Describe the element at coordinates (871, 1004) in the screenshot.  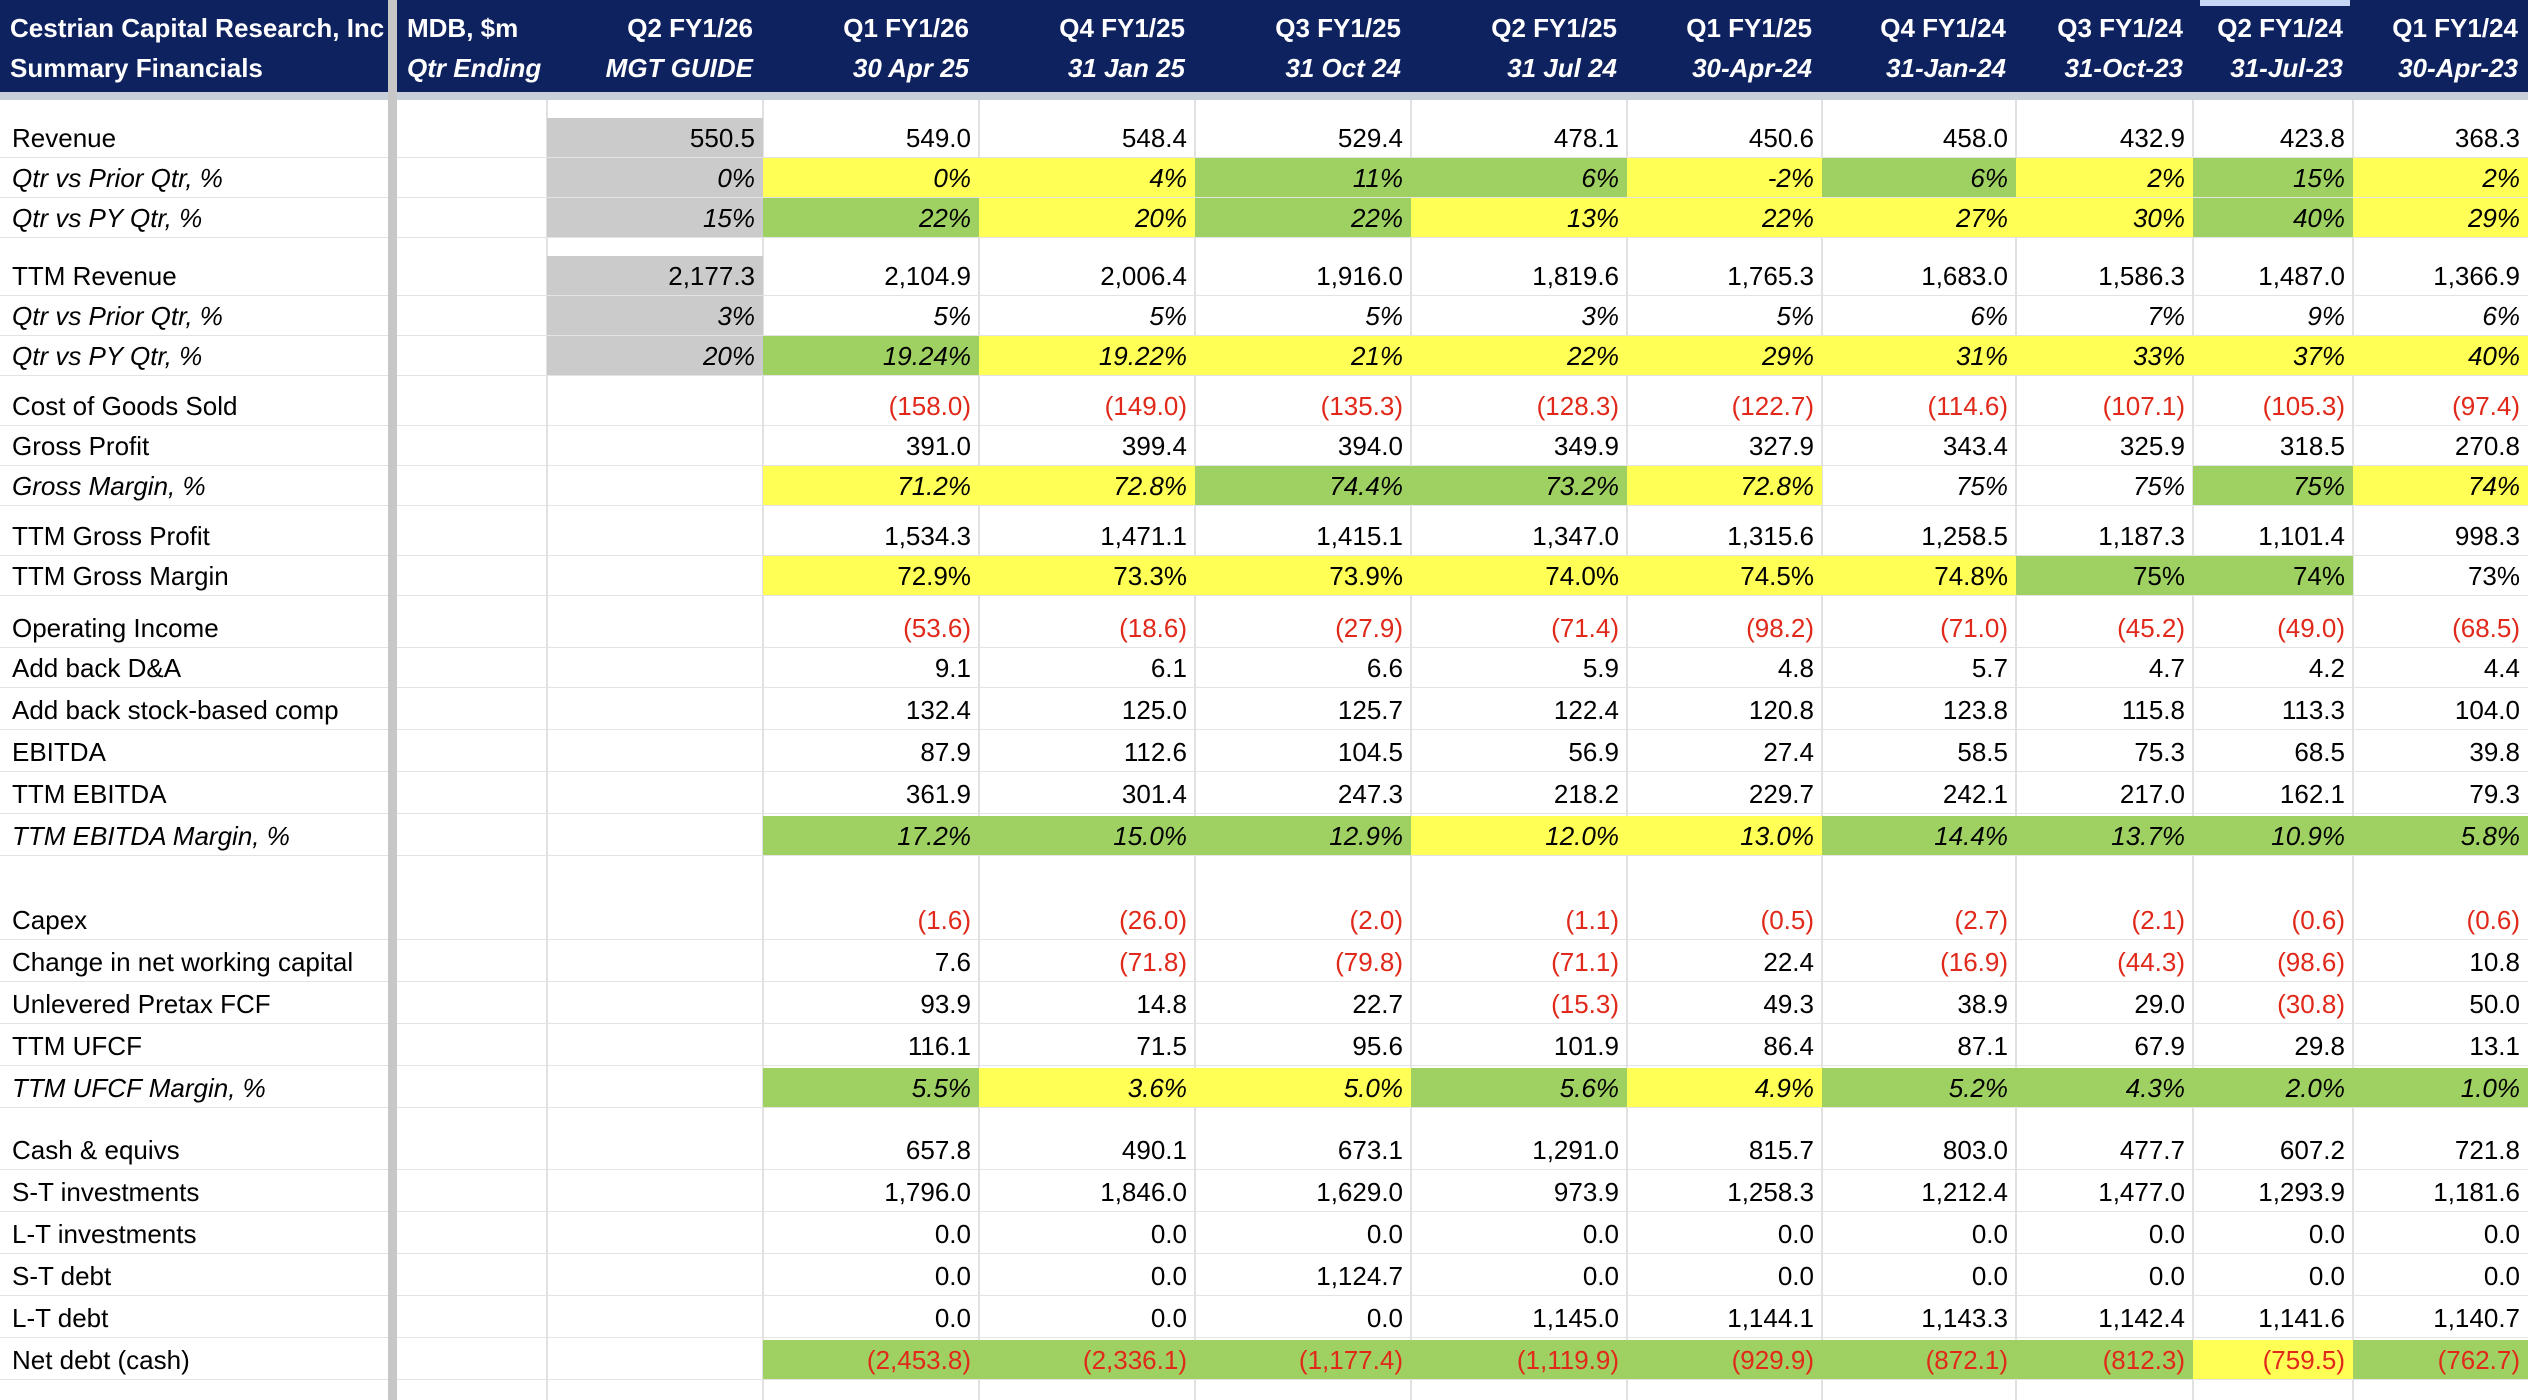
I see `value-cell: 93.9` at that location.